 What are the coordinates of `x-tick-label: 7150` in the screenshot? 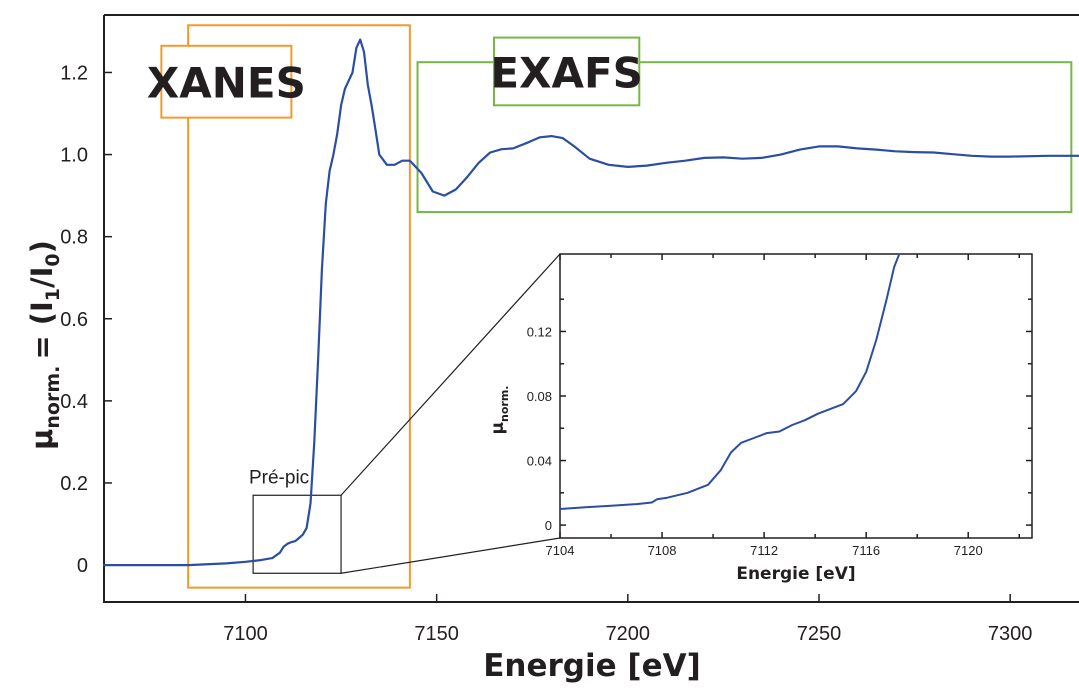 It's located at (436, 634).